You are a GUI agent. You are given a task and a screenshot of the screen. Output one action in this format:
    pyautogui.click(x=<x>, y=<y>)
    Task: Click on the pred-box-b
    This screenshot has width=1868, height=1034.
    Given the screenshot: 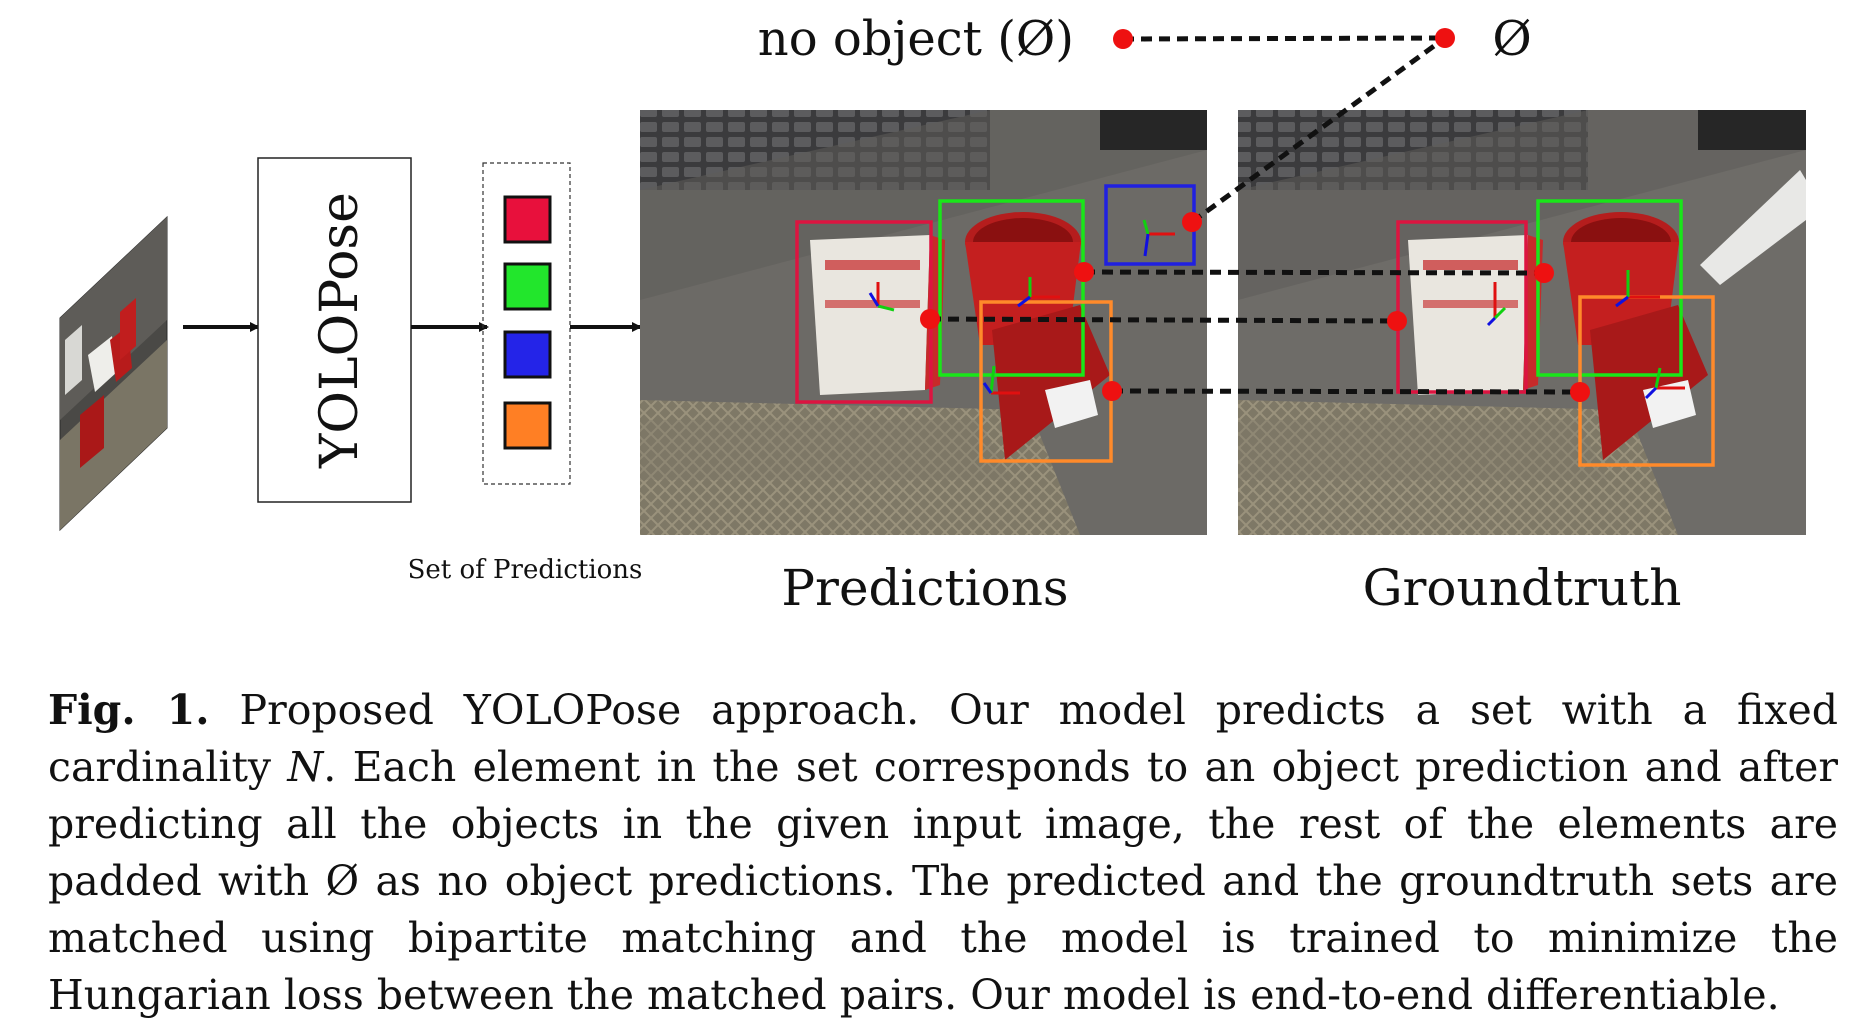 What is the action you would take?
    pyautogui.click(x=1011, y=288)
    